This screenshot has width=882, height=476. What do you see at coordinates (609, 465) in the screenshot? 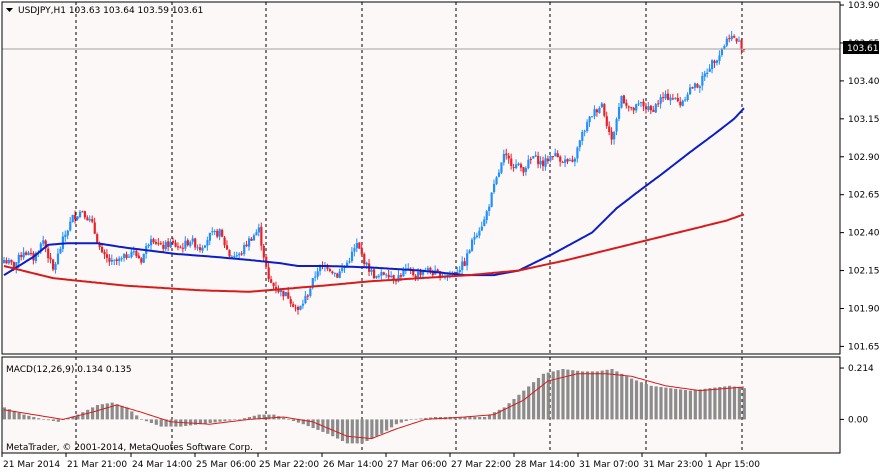
I see `x-tick-label: 31 Mar 07:00` at bounding box center [609, 465].